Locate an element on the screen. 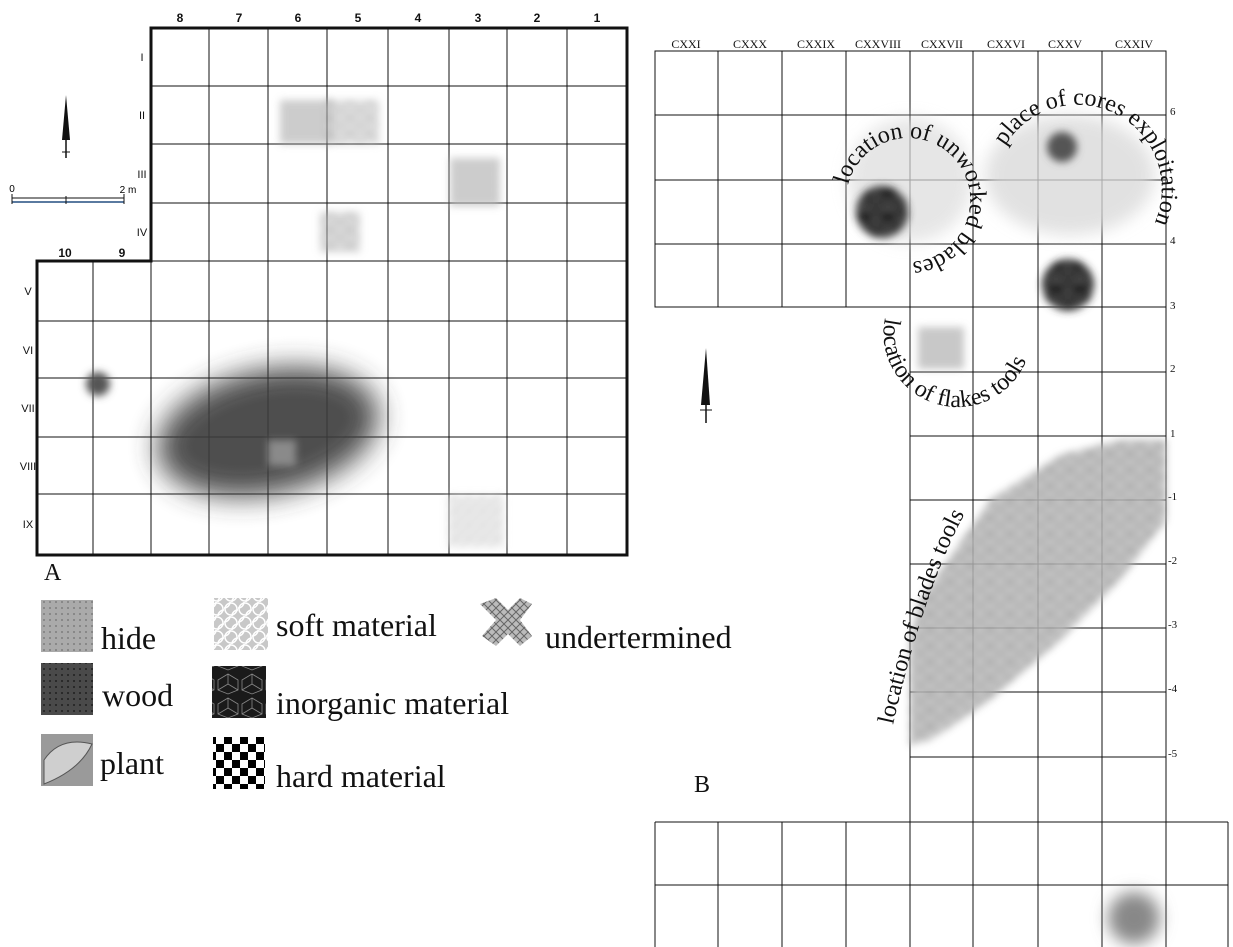 The width and height of the screenshot is (1233, 947). wood-zone is located at coordinates (268, 432).